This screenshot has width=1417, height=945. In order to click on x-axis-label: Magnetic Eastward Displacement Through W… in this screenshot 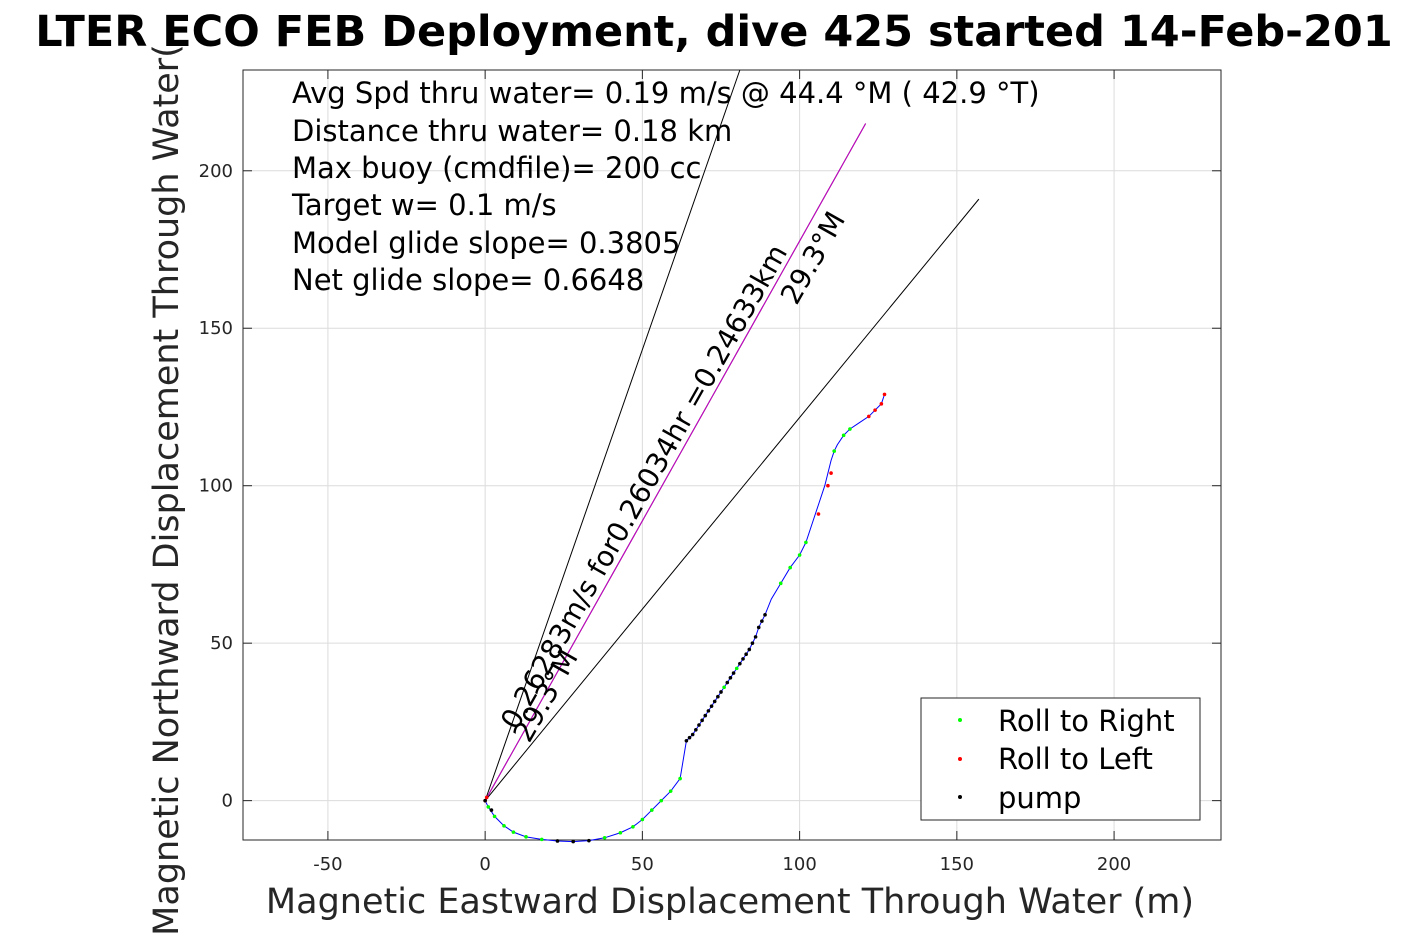, I will do `click(730, 902)`.